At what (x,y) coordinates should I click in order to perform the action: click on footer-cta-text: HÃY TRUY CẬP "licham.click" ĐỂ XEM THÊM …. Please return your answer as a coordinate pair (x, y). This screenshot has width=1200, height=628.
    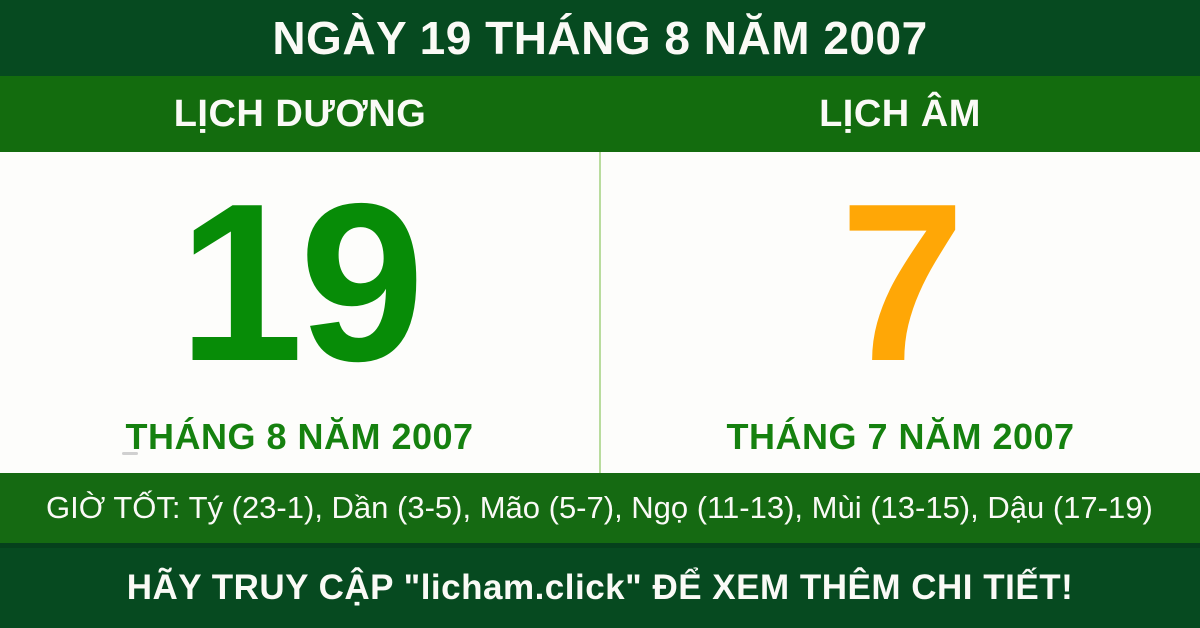
    Looking at the image, I should click on (600, 587).